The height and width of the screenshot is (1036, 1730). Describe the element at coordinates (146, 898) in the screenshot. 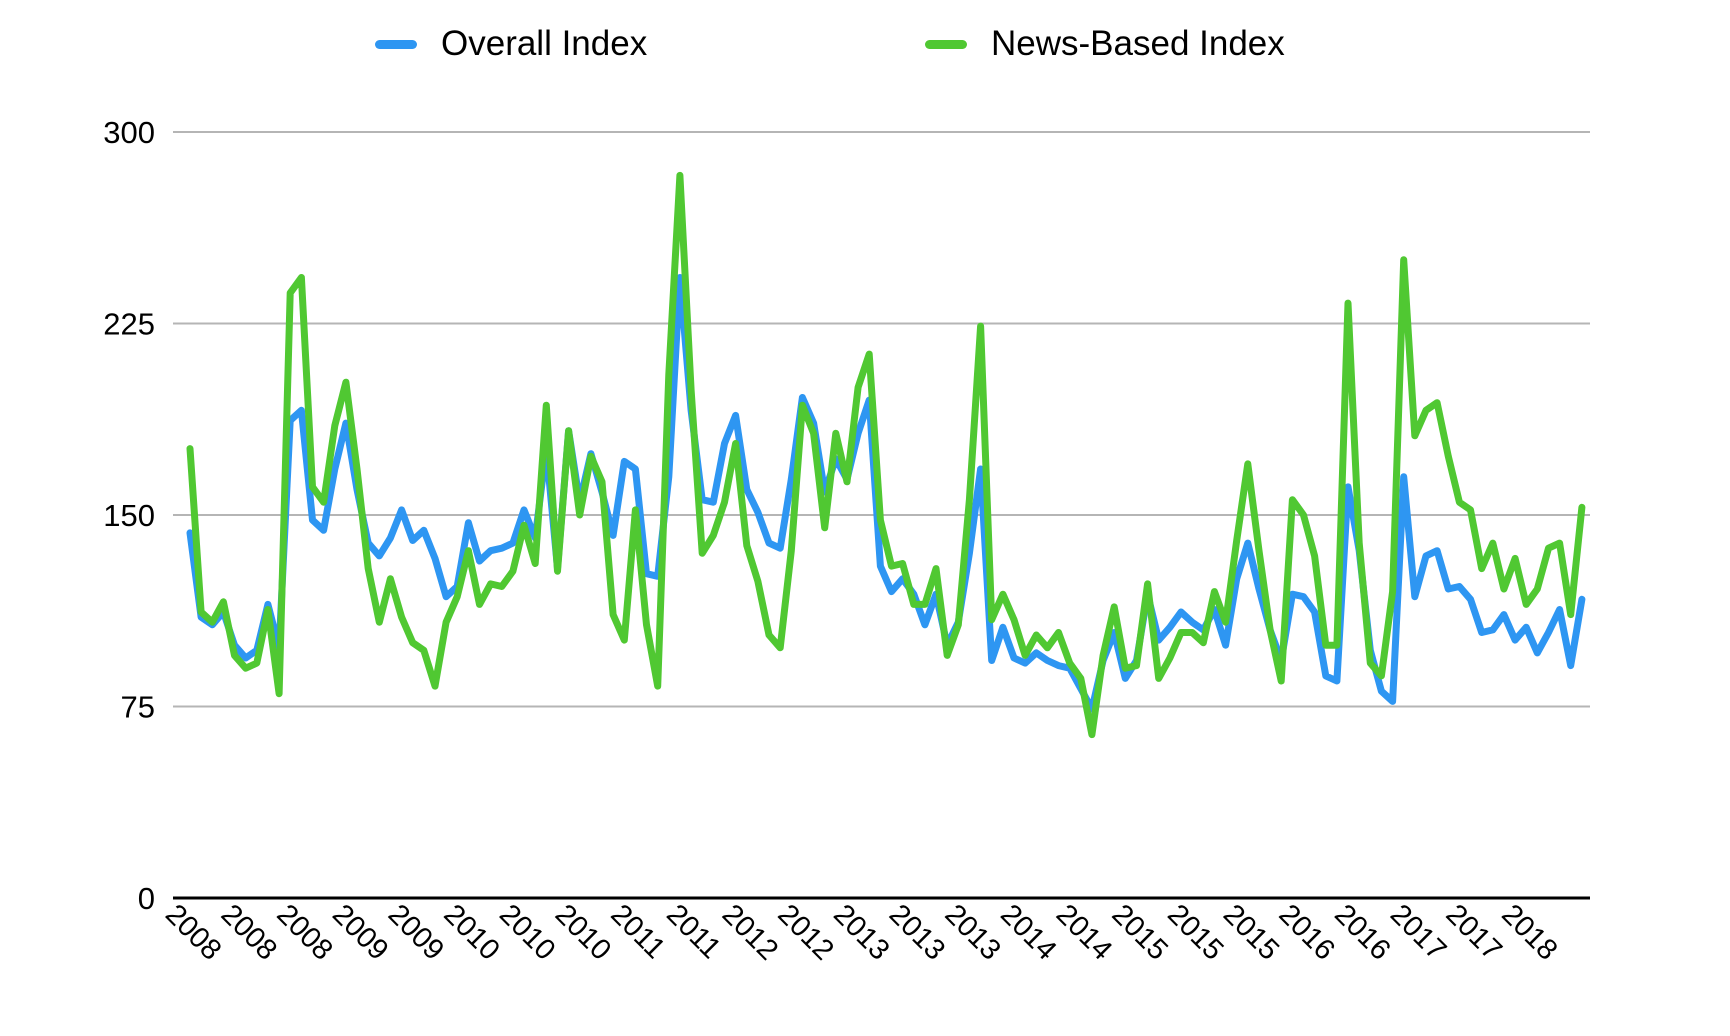

I see `y-tick-label-0: 0` at that location.